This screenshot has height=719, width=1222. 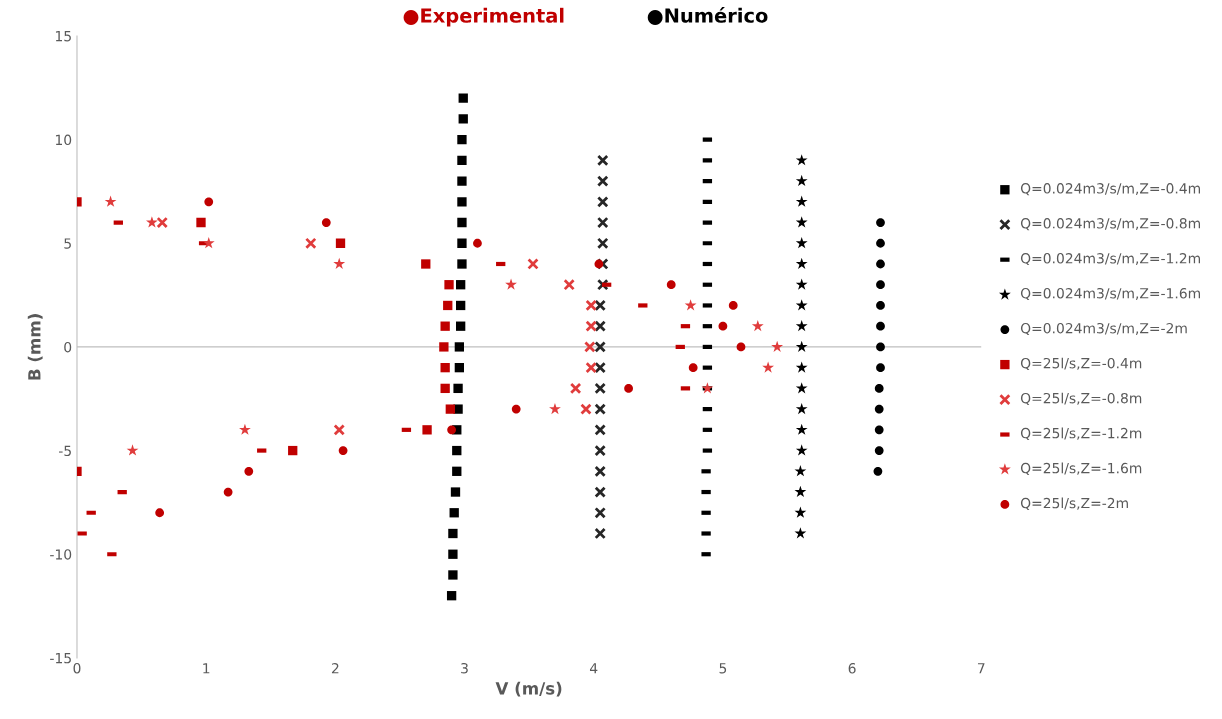 What do you see at coordinates (35, 347) in the screenshot?
I see `y-axis-title: B (mm)` at bounding box center [35, 347].